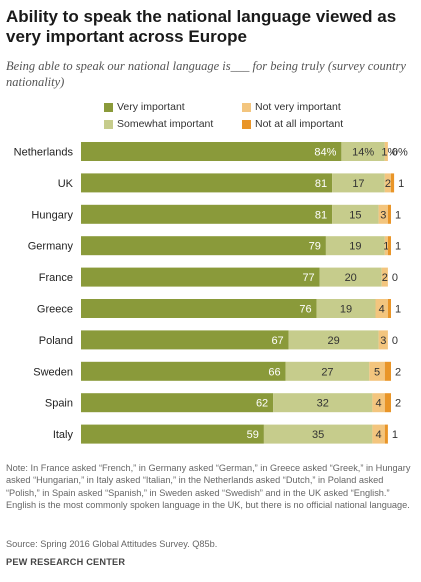  What do you see at coordinates (277, 341) in the screenshot?
I see `data-label-very-important: 67` at bounding box center [277, 341].